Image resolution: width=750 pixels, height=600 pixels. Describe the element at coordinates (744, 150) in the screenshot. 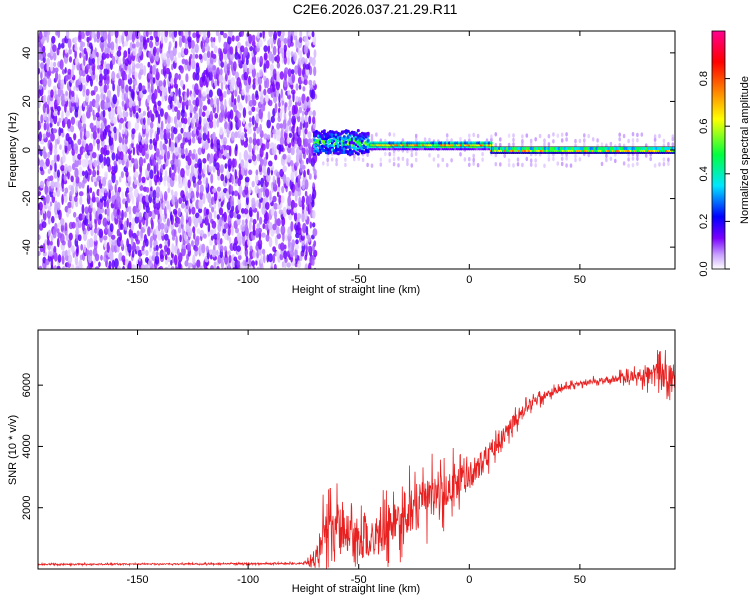

I see `colorbar-label: Normalized spectral amplitude` at that location.